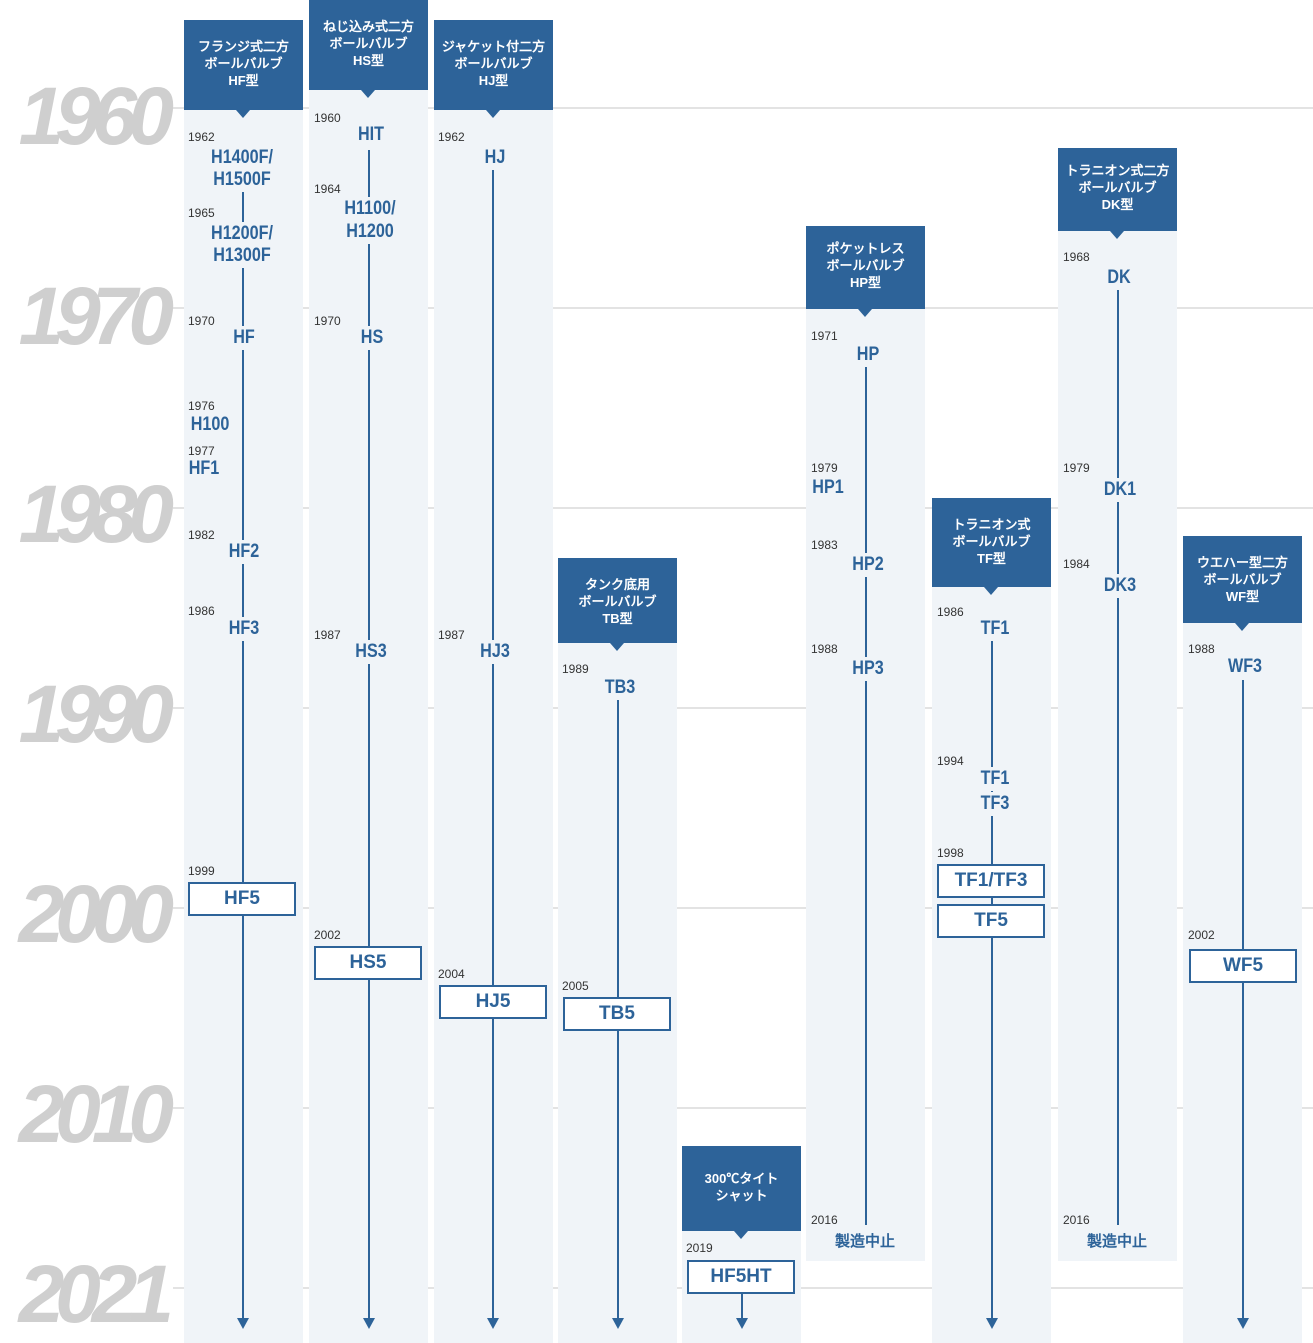 Image resolution: width=1313 pixels, height=1343 pixels. What do you see at coordinates (1242, 562) in the screenshot?
I see `header-line: ウエハー型二方` at bounding box center [1242, 562].